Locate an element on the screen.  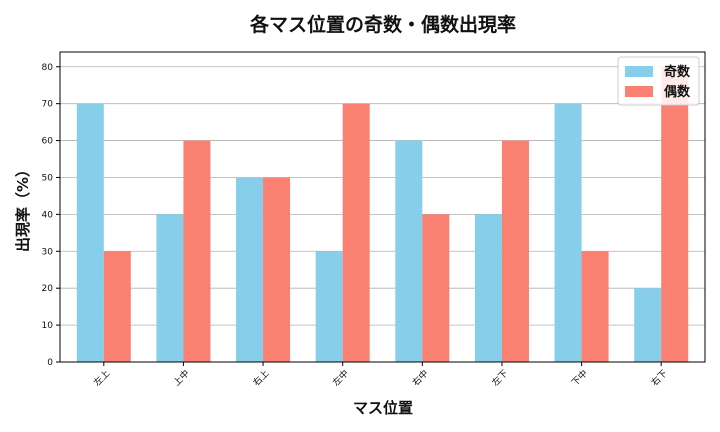
x-tick-label: 下中 is located at coordinates (579, 377).